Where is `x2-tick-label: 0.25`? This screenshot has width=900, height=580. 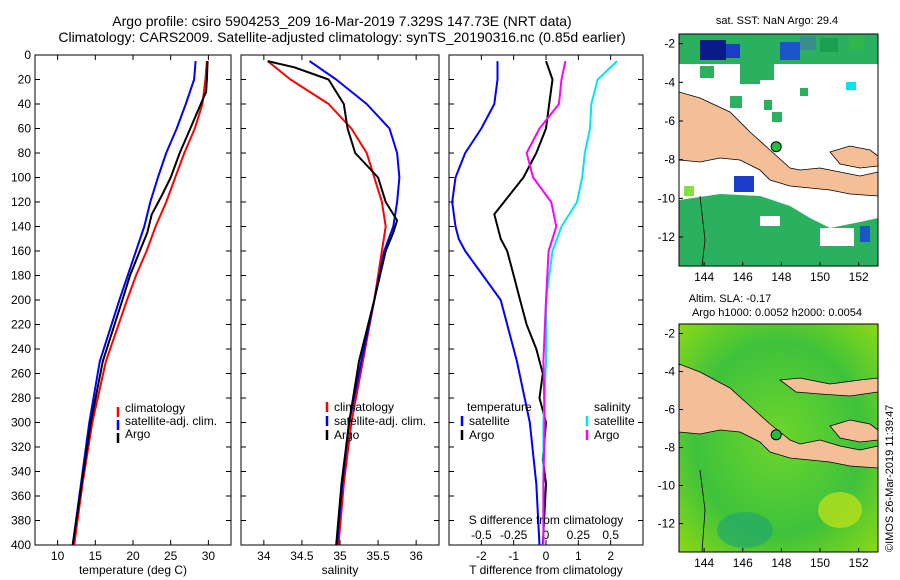 x2-tick-label: 0.25 is located at coordinates (579, 535).